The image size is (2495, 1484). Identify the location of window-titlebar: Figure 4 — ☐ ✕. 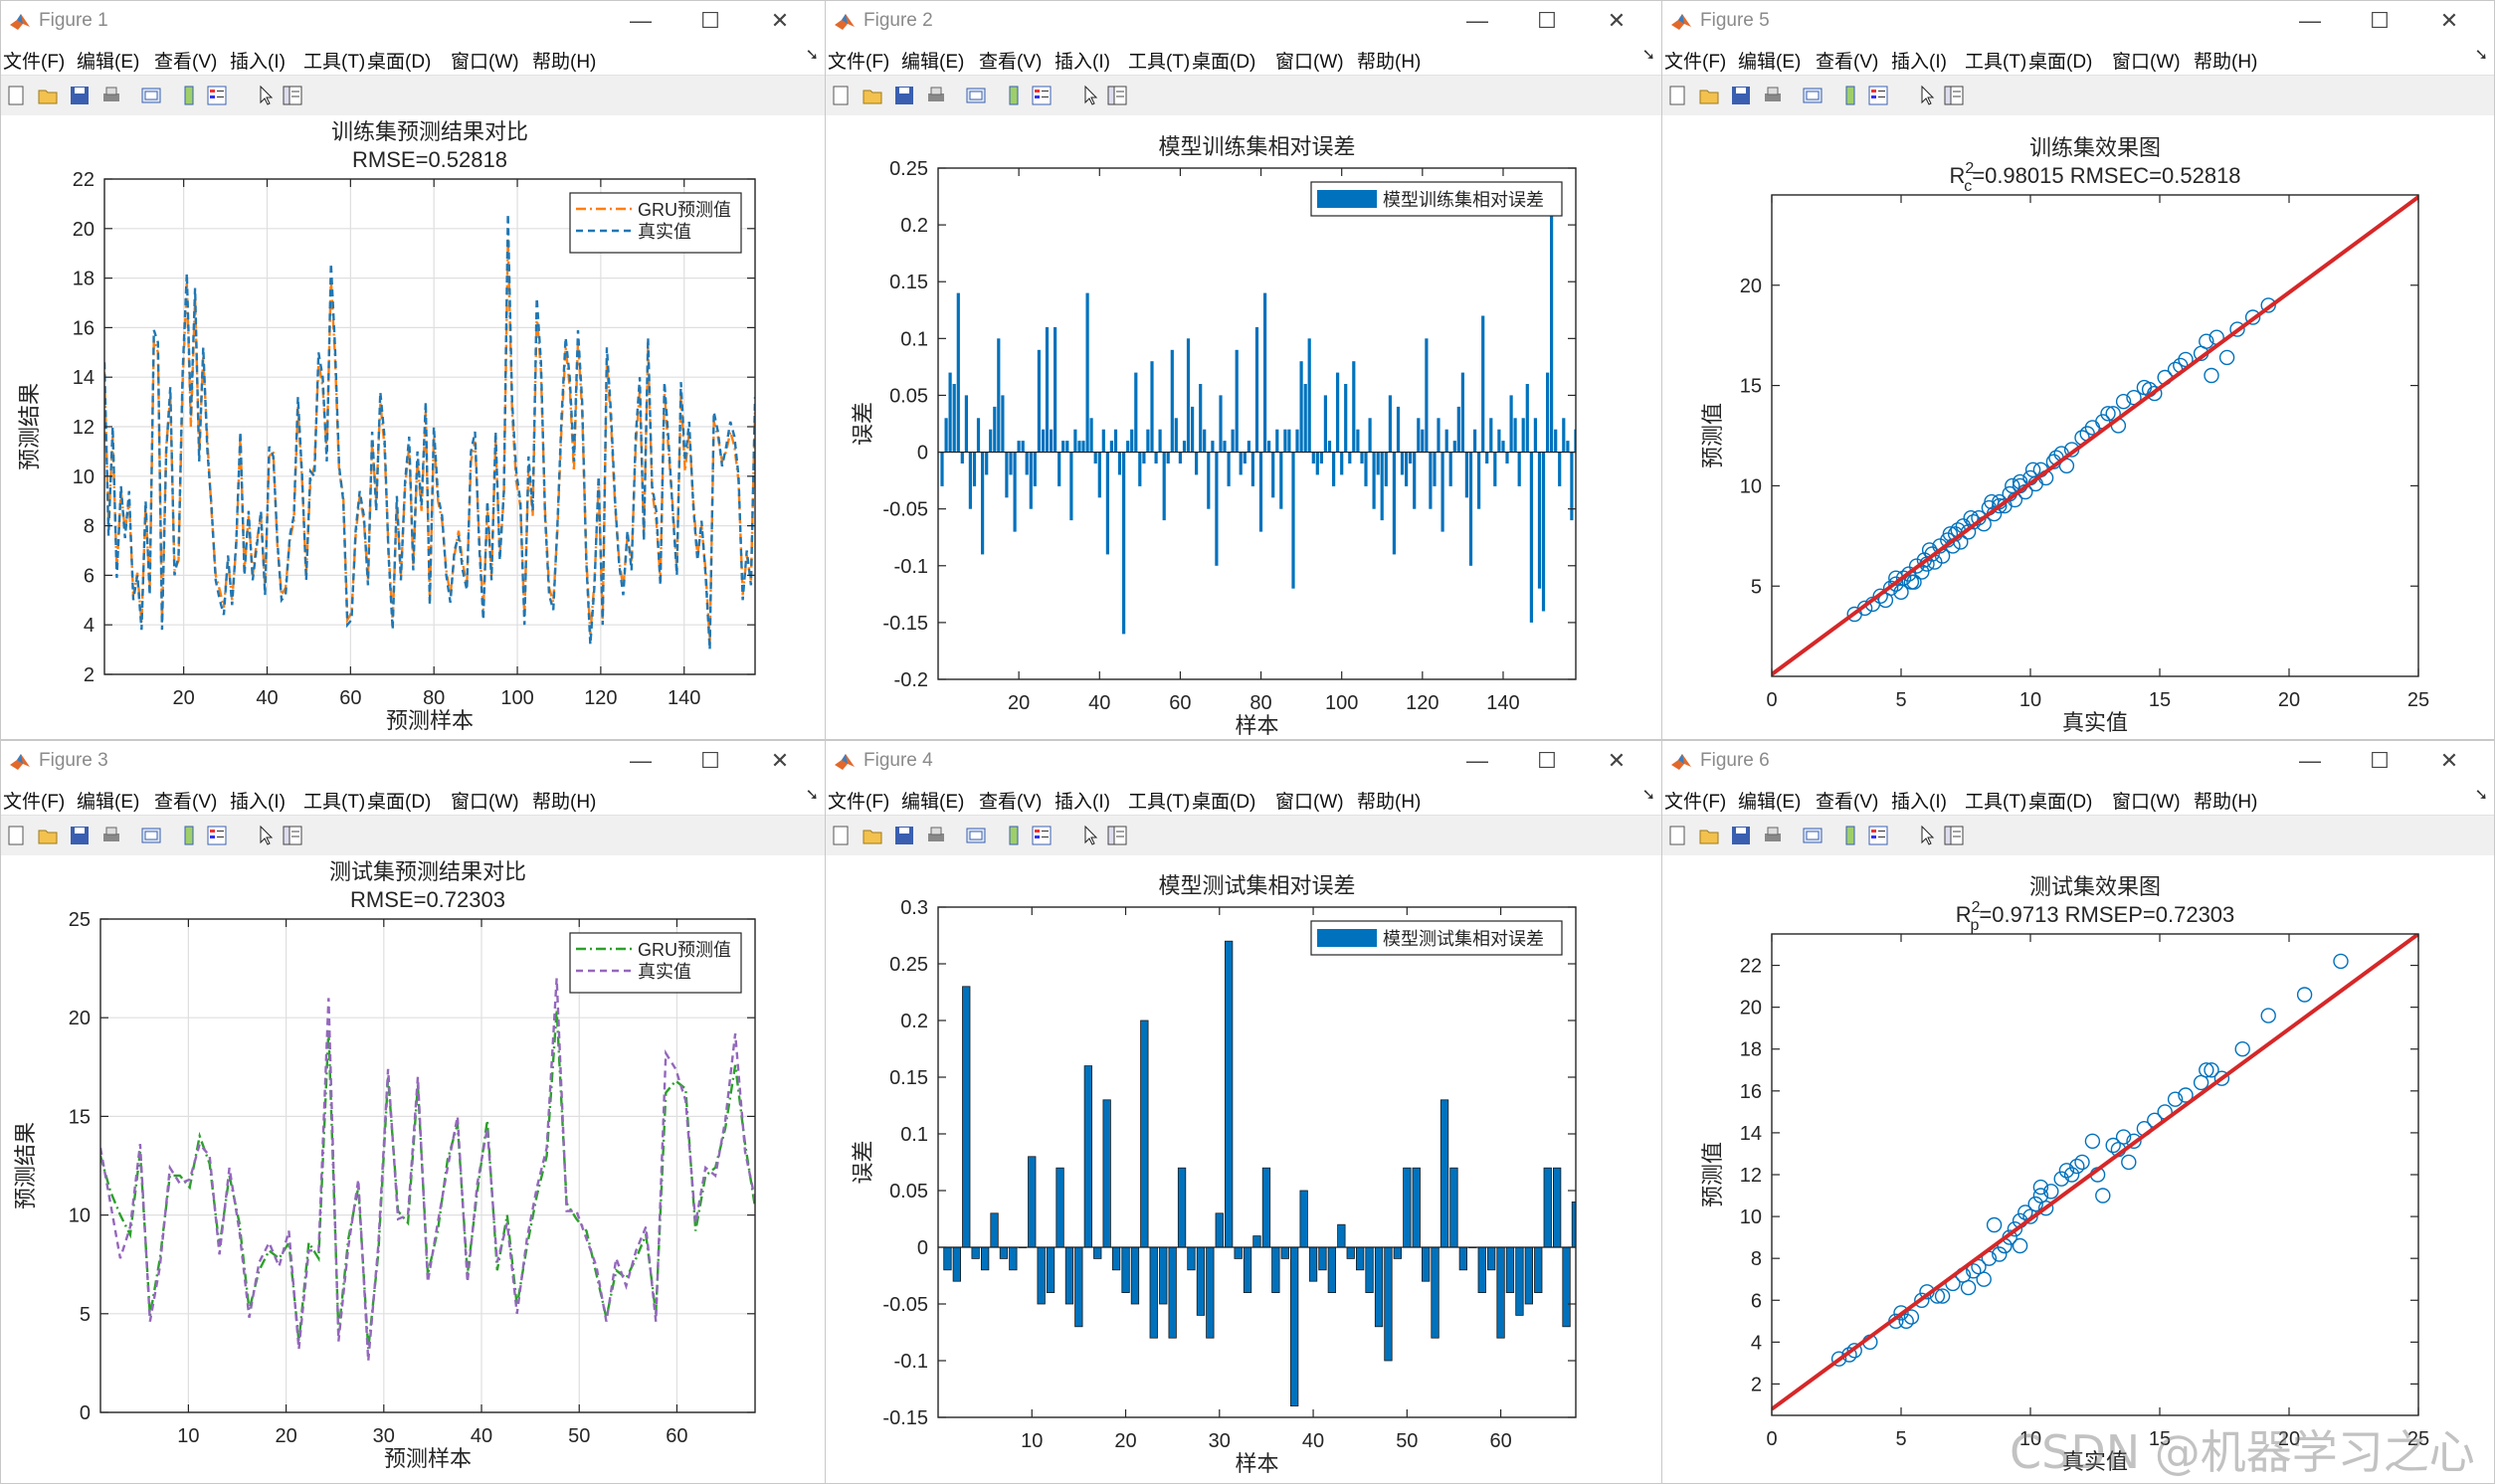
(1243, 761).